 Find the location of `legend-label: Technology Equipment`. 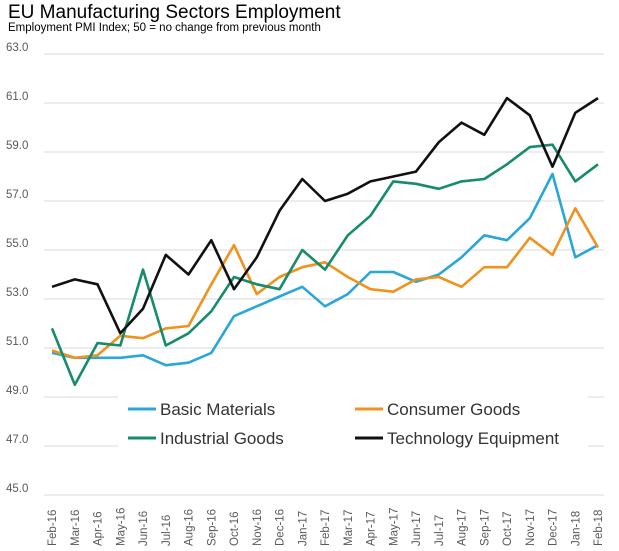

legend-label: Technology Equipment is located at coordinates (473, 438).